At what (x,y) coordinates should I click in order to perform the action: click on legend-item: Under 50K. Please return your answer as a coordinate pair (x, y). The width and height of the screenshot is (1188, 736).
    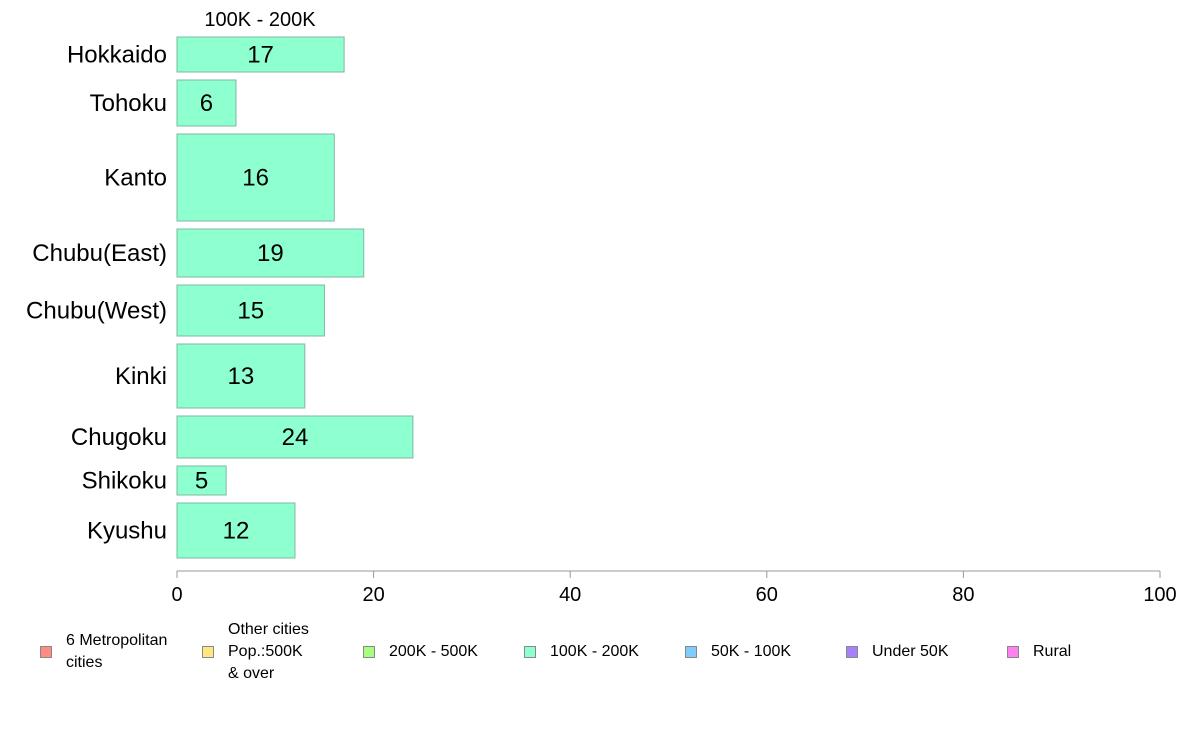
    Looking at the image, I should click on (897, 652).